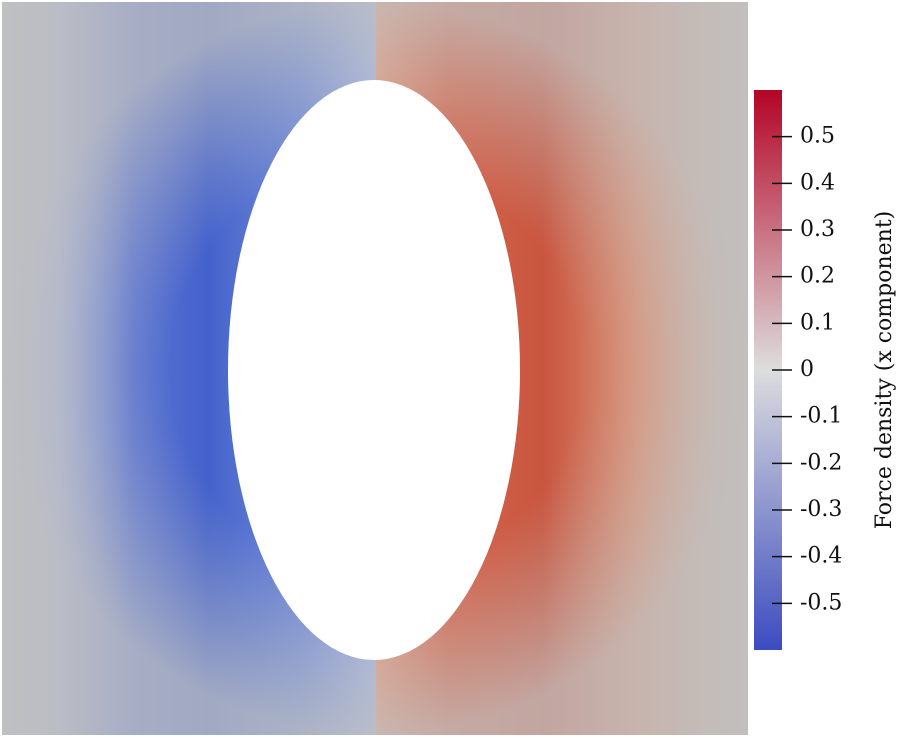  I want to click on colorbar-label: Force density (x component), so click(884, 370).